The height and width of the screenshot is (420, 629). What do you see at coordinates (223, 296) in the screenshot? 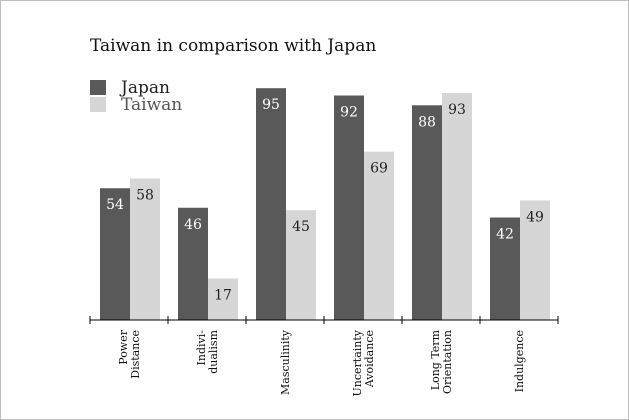
I see `data-label-taiwan-indivi-dualism: 17` at bounding box center [223, 296].